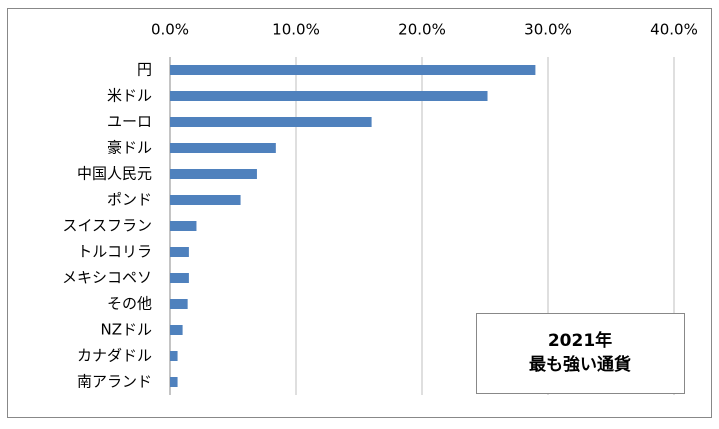  I want to click on y-tick-label: NZドル, so click(127, 330).